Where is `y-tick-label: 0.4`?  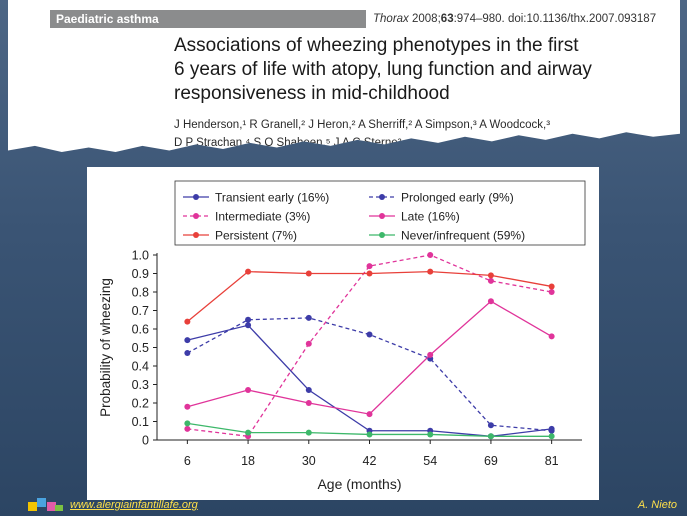 y-tick-label: 0.4 is located at coordinates (140, 367).